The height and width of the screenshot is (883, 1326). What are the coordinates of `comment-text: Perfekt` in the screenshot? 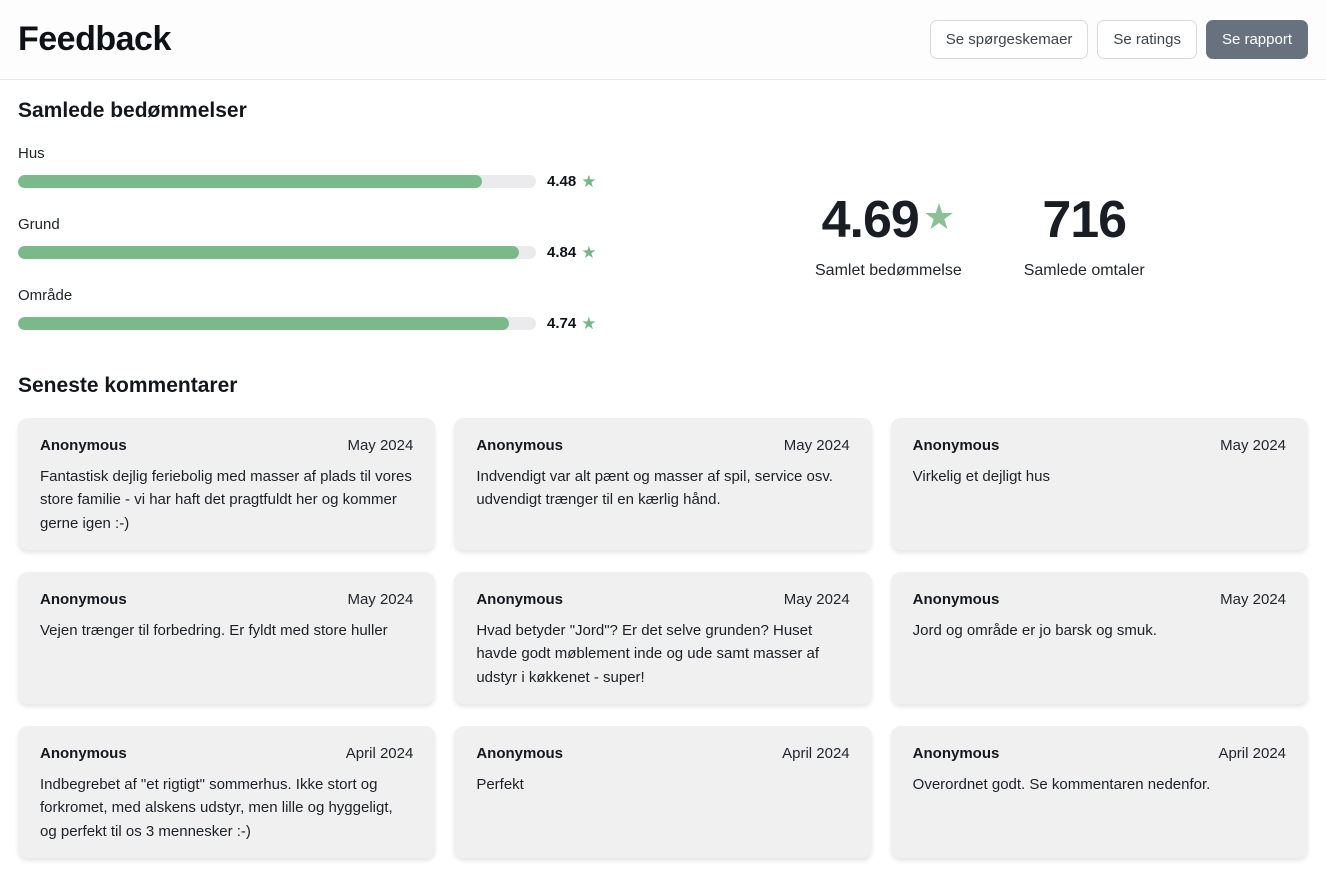 It's located at (500, 784).